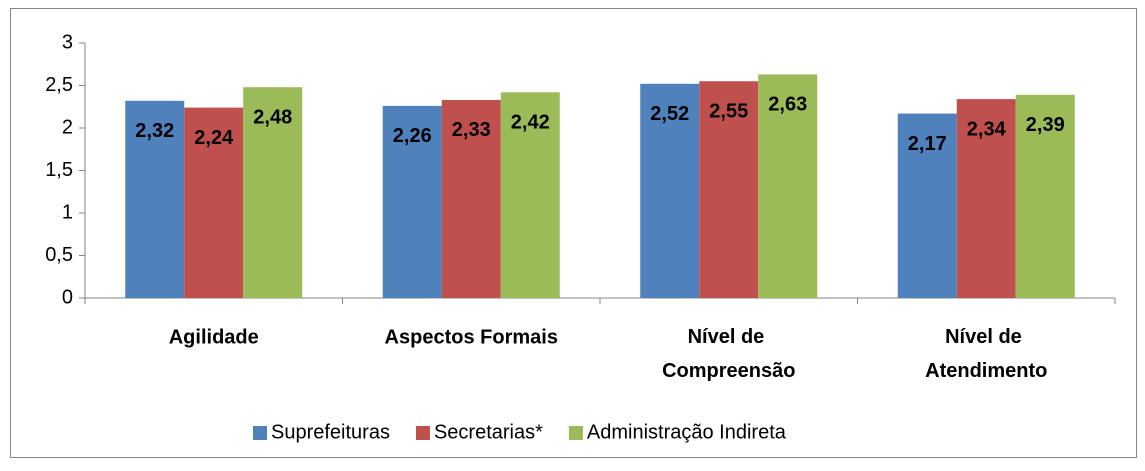 This screenshot has width=1145, height=471. Describe the element at coordinates (987, 129) in the screenshot. I see `data-label: 2,34` at that location.